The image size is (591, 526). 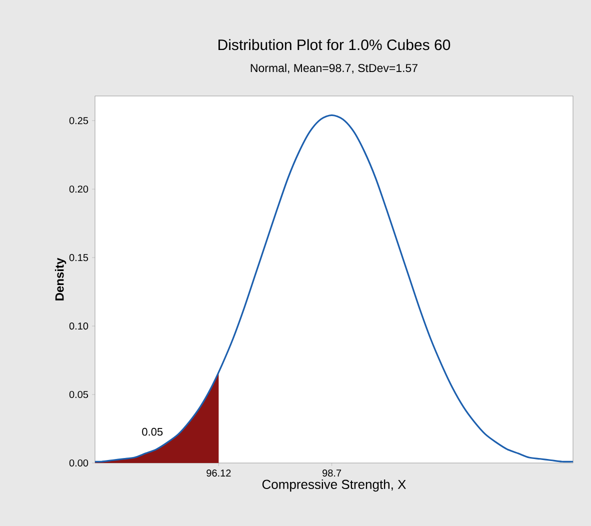 I want to click on y-tick-label: 0.20, so click(x=78, y=189).